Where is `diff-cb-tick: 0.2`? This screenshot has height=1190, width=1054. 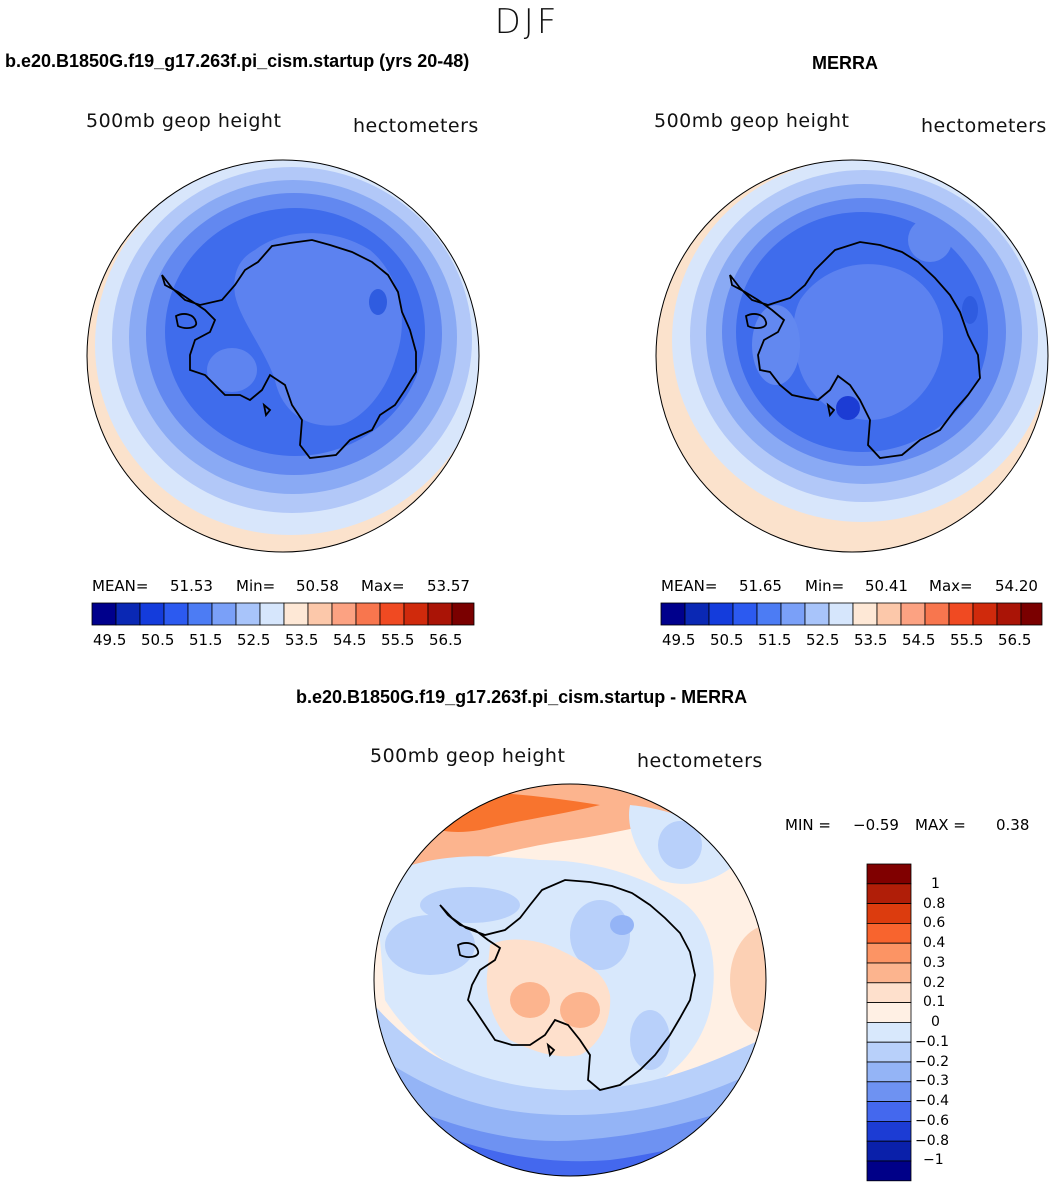 diff-cb-tick: 0.2 is located at coordinates (934, 983).